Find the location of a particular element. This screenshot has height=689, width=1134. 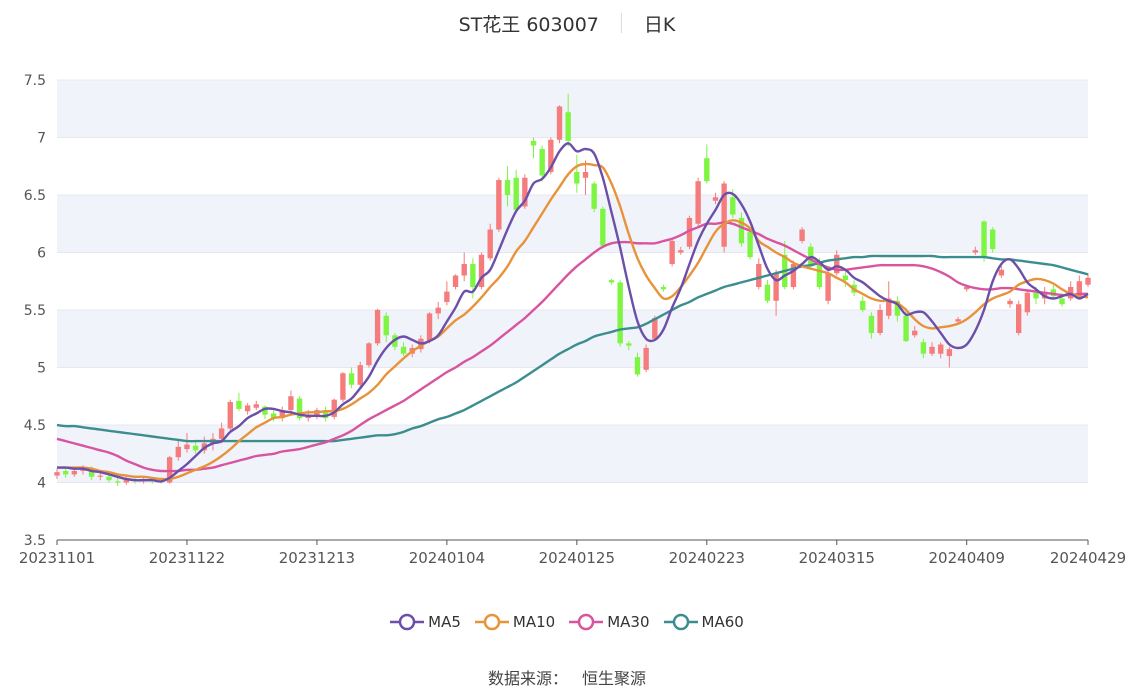

legend-label: MA30 is located at coordinates (628, 622).